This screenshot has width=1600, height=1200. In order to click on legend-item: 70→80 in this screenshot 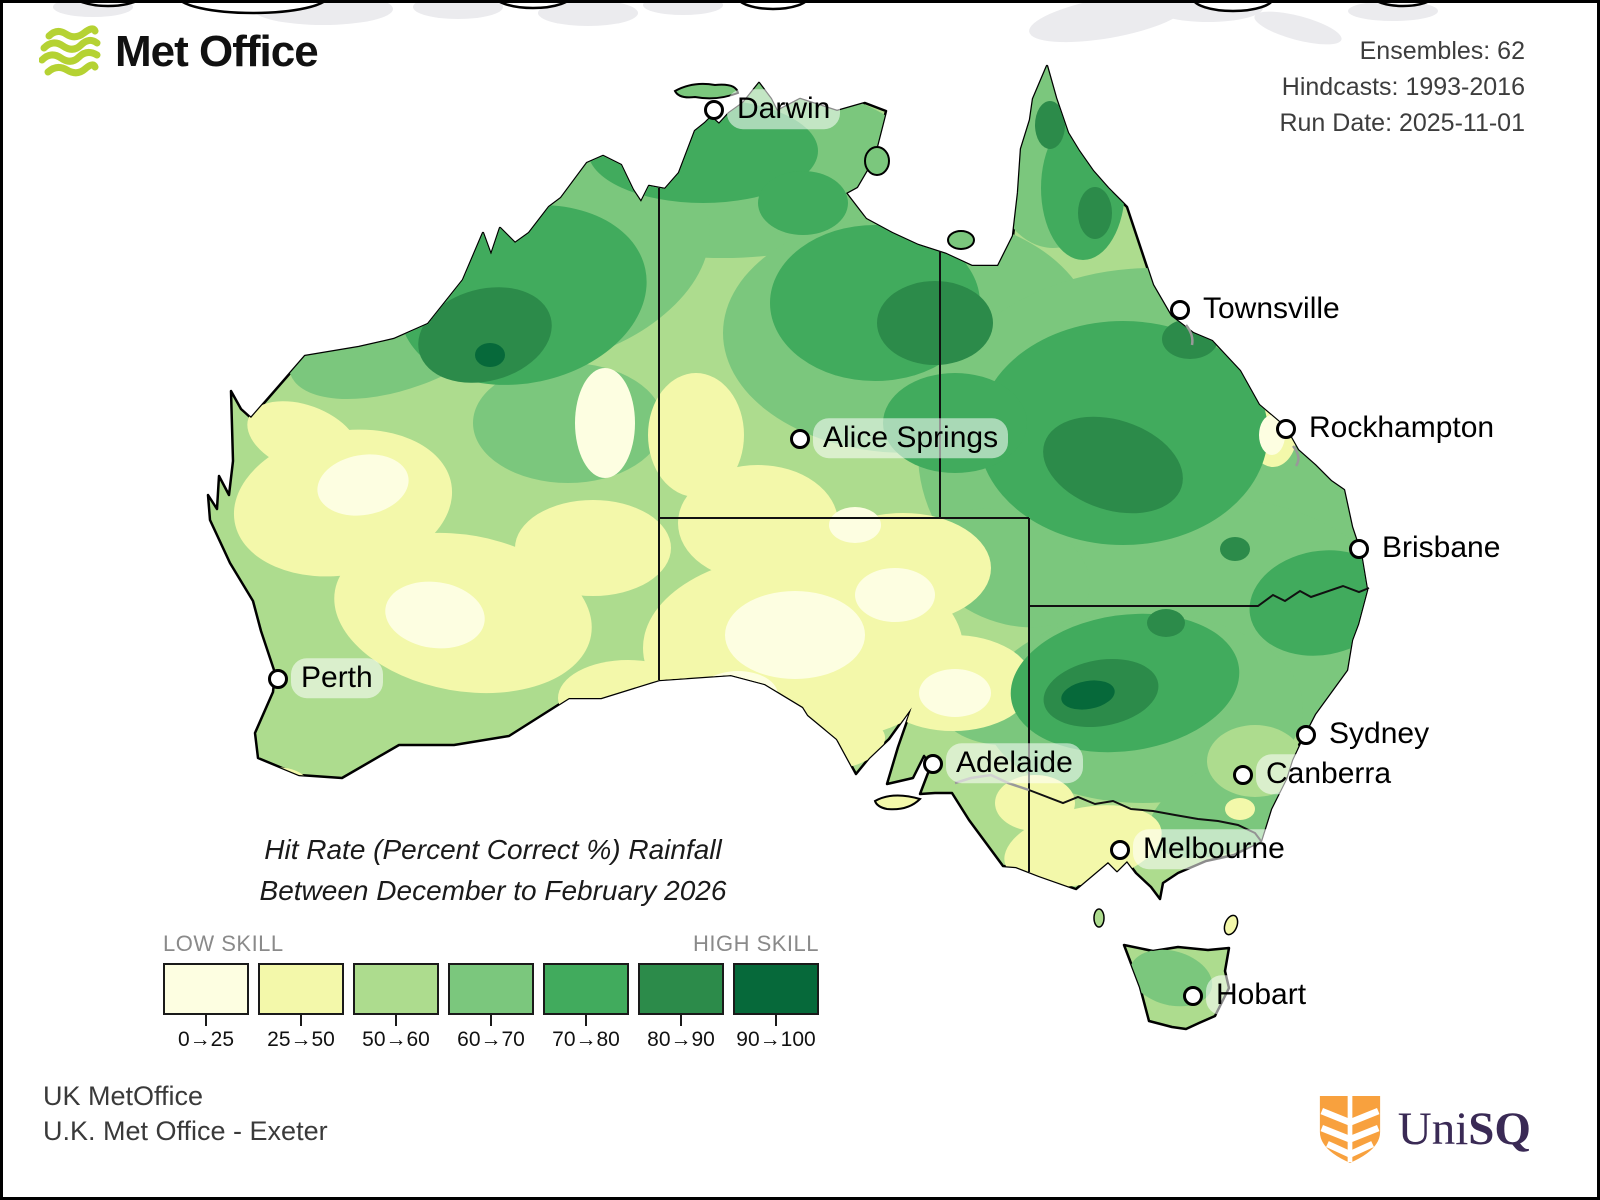, I will do `click(586, 1007)`.